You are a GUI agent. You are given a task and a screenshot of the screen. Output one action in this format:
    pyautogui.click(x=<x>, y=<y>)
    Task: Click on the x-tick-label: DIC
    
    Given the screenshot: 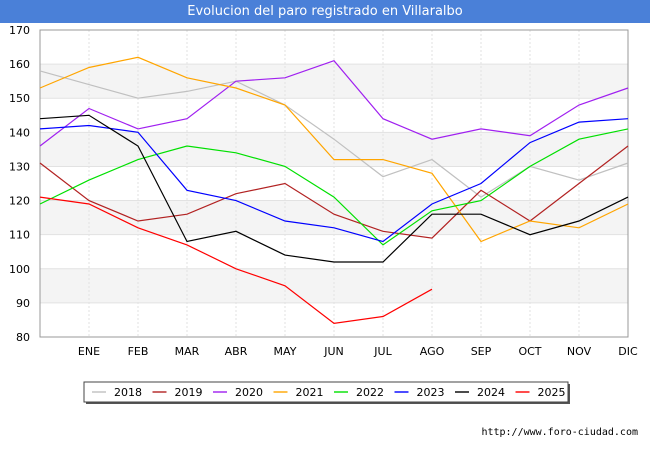 What is the action you would take?
    pyautogui.click(x=628, y=351)
    